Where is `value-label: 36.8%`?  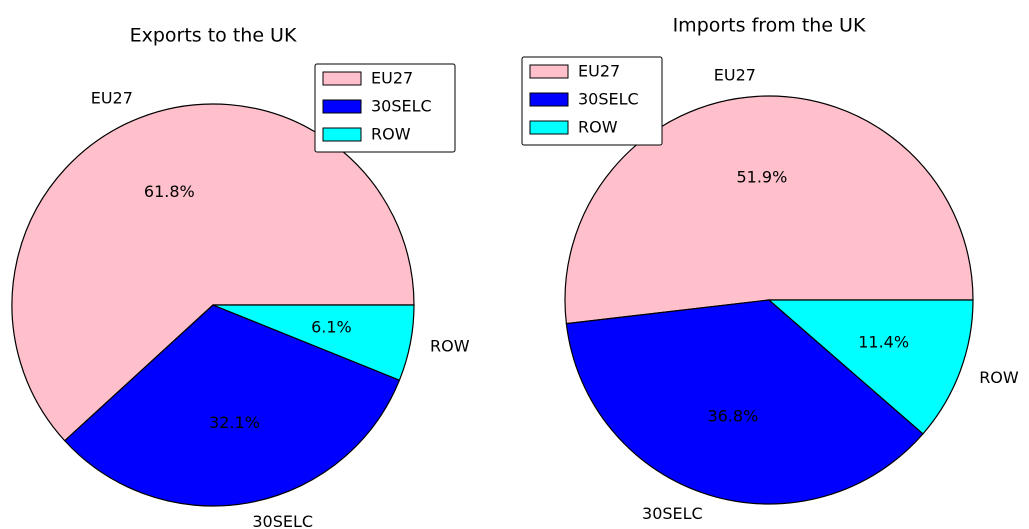 value-label: 36.8% is located at coordinates (732, 415).